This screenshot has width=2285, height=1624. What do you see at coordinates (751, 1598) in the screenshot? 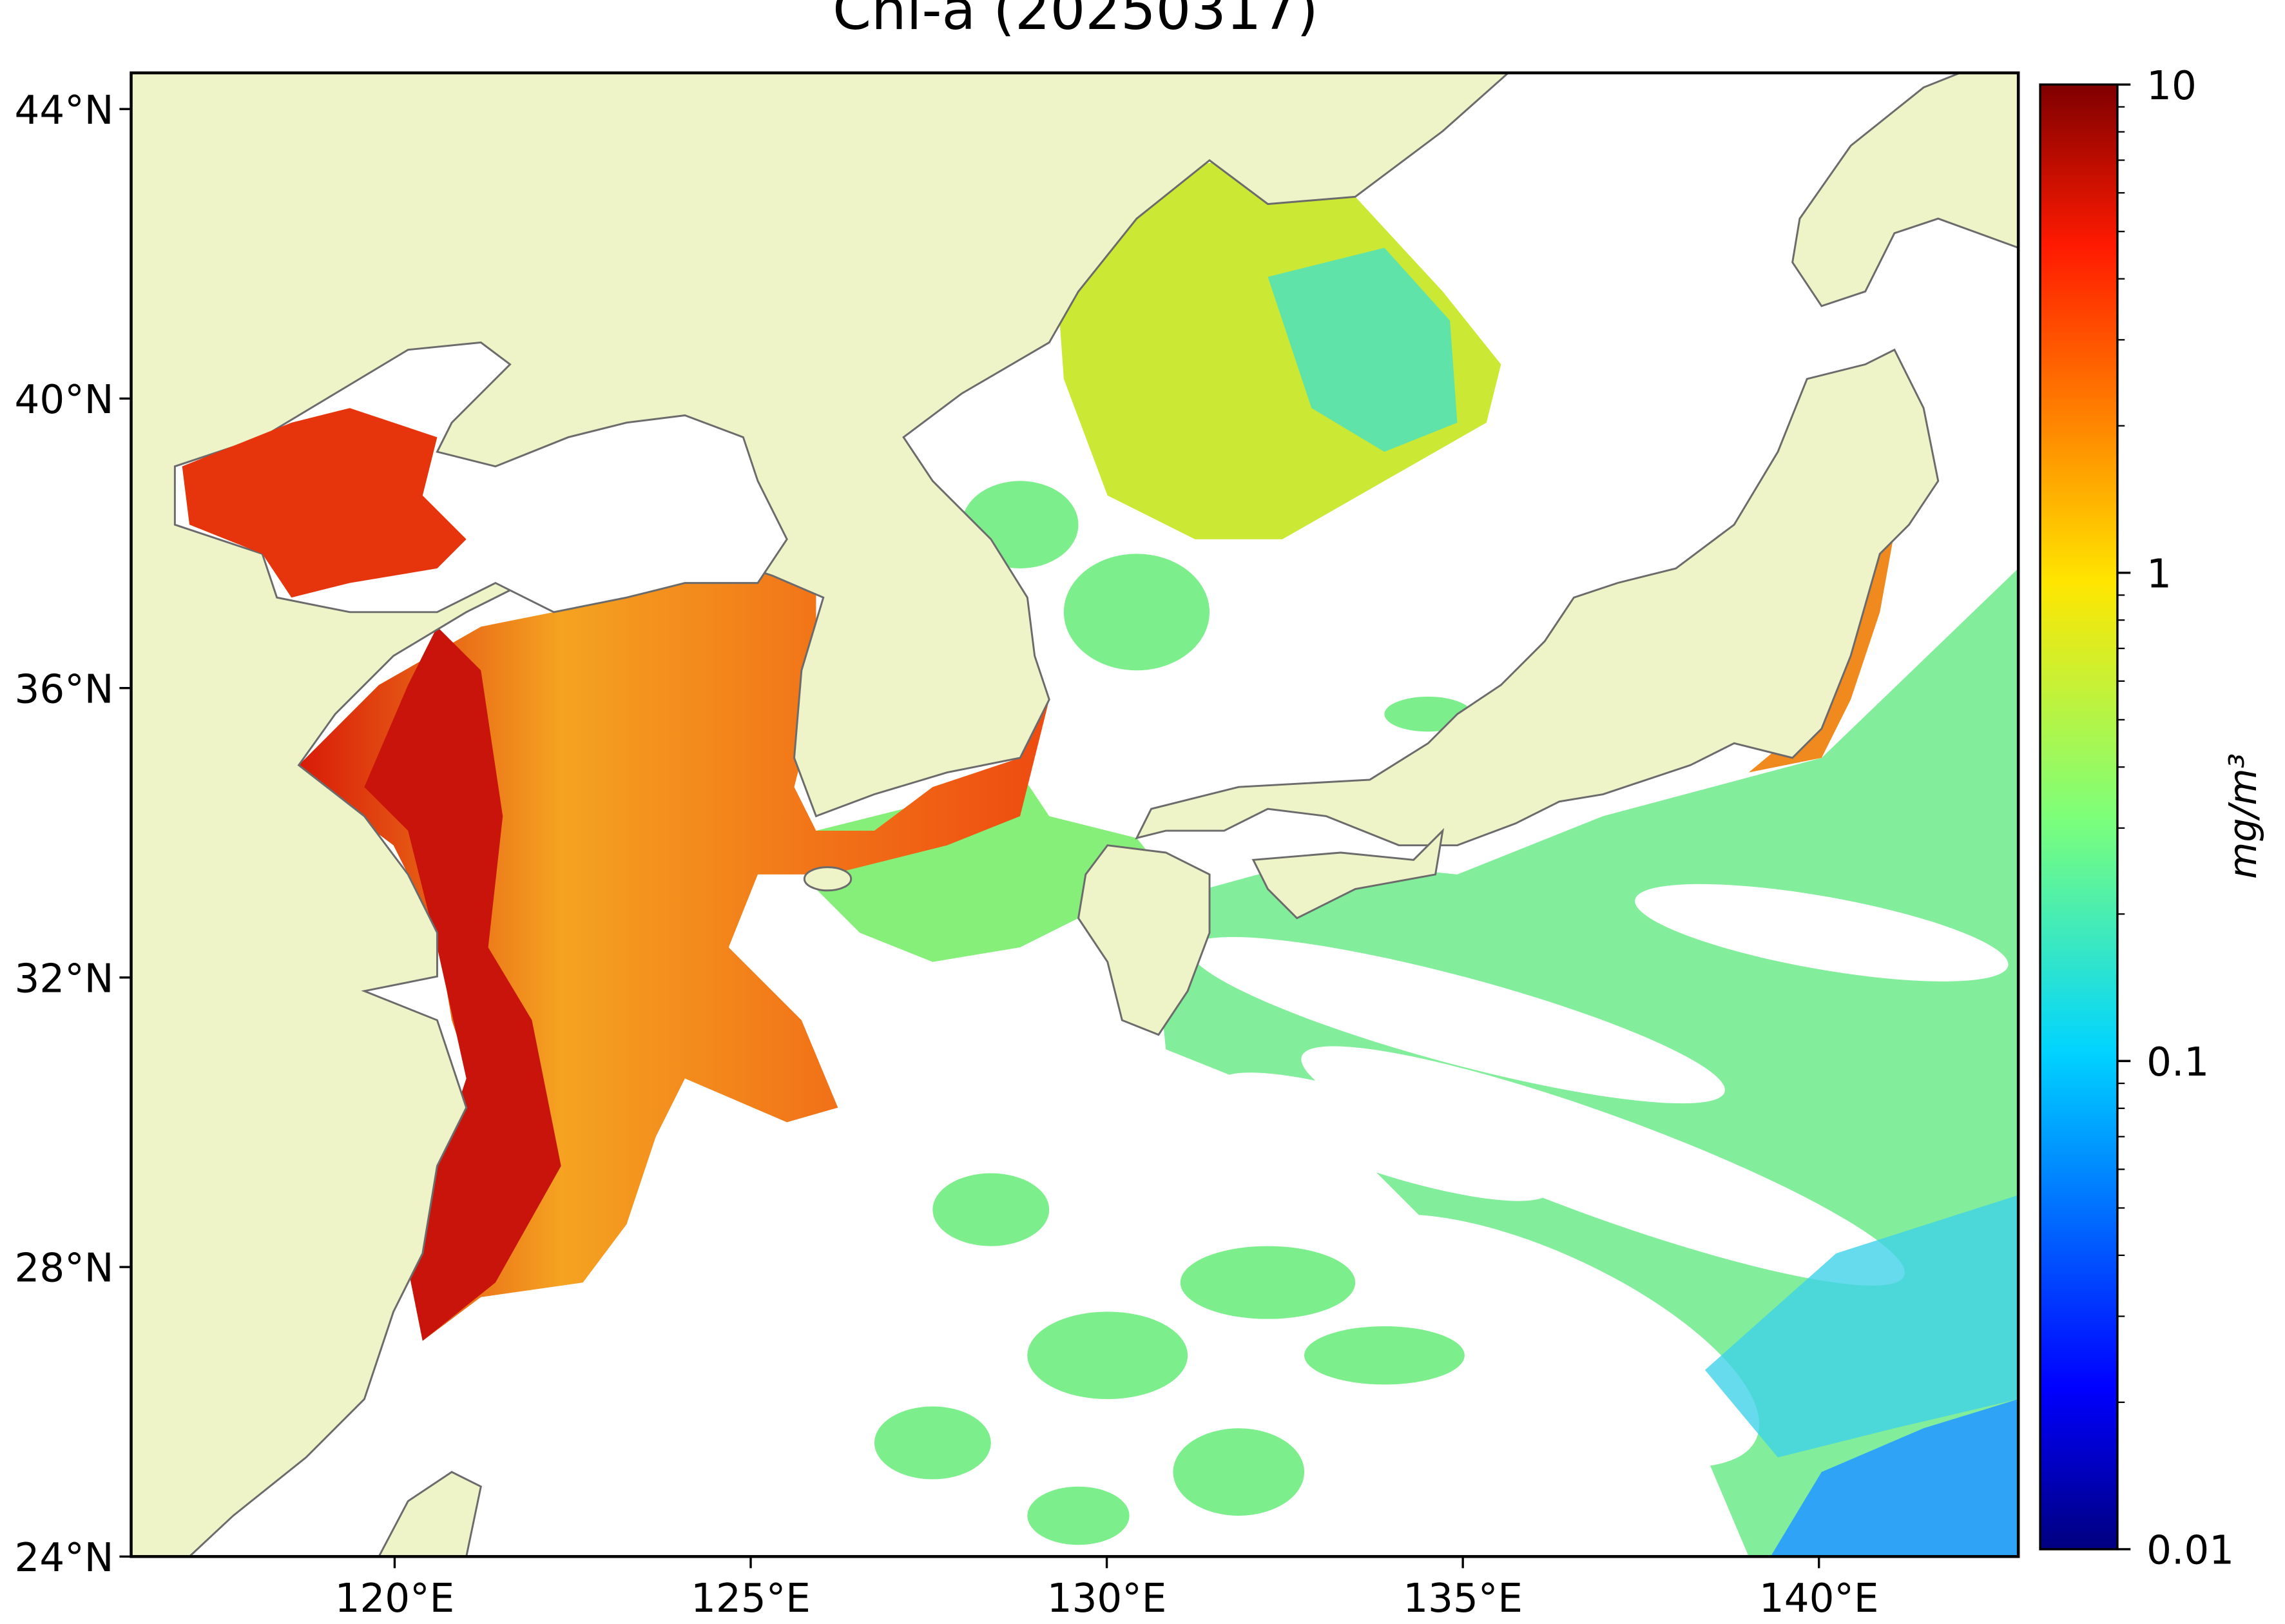
I see `x-tick-label: 125°E` at bounding box center [751, 1598].